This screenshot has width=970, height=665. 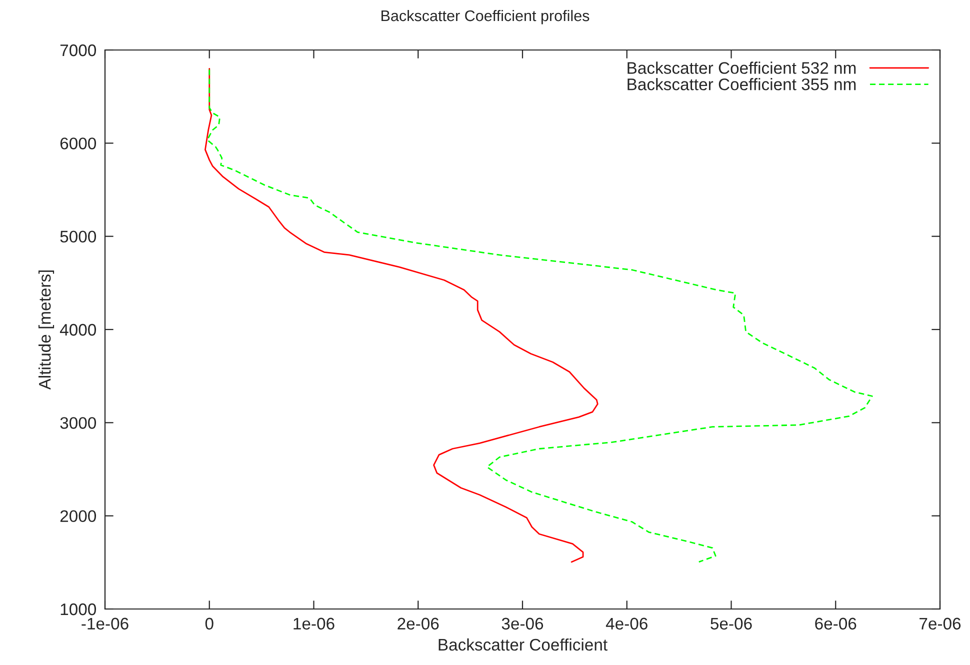 I want to click on x-tick-label: 1e-06, so click(x=314, y=624).